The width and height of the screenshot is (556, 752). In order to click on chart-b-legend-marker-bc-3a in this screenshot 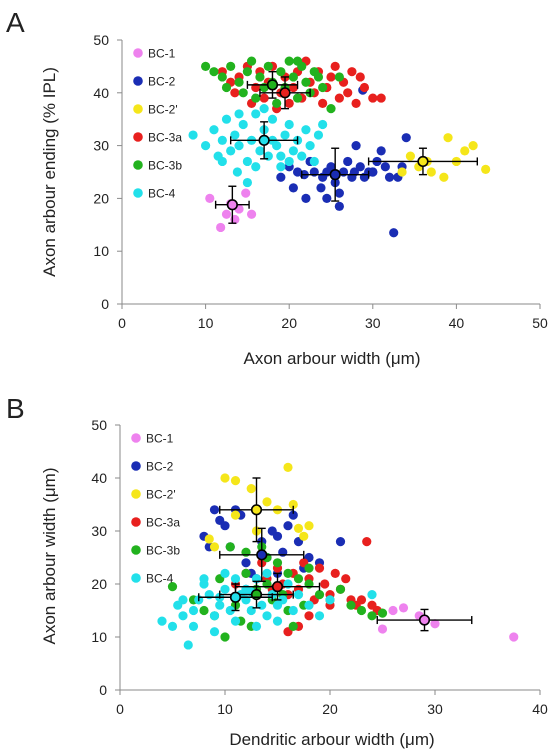, I will do `click(136, 522)`.